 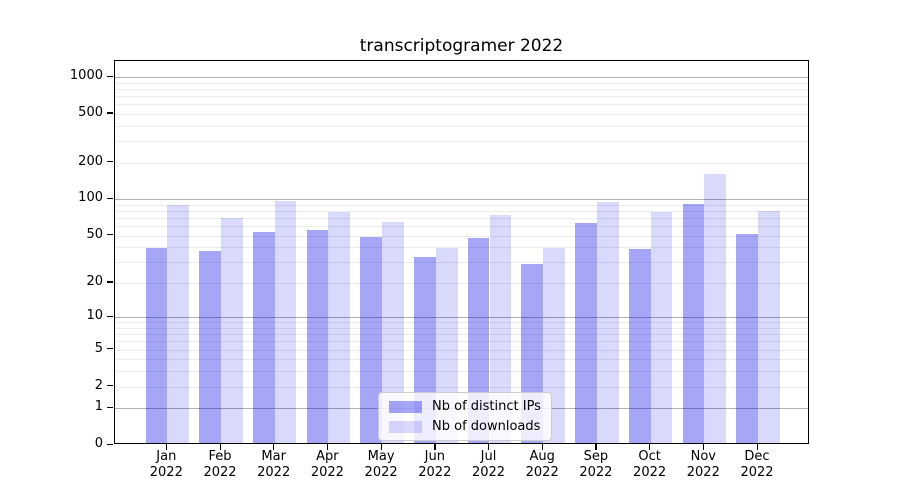 What do you see at coordinates (98, 443) in the screenshot?
I see `y-tick-label-0: 0` at bounding box center [98, 443].